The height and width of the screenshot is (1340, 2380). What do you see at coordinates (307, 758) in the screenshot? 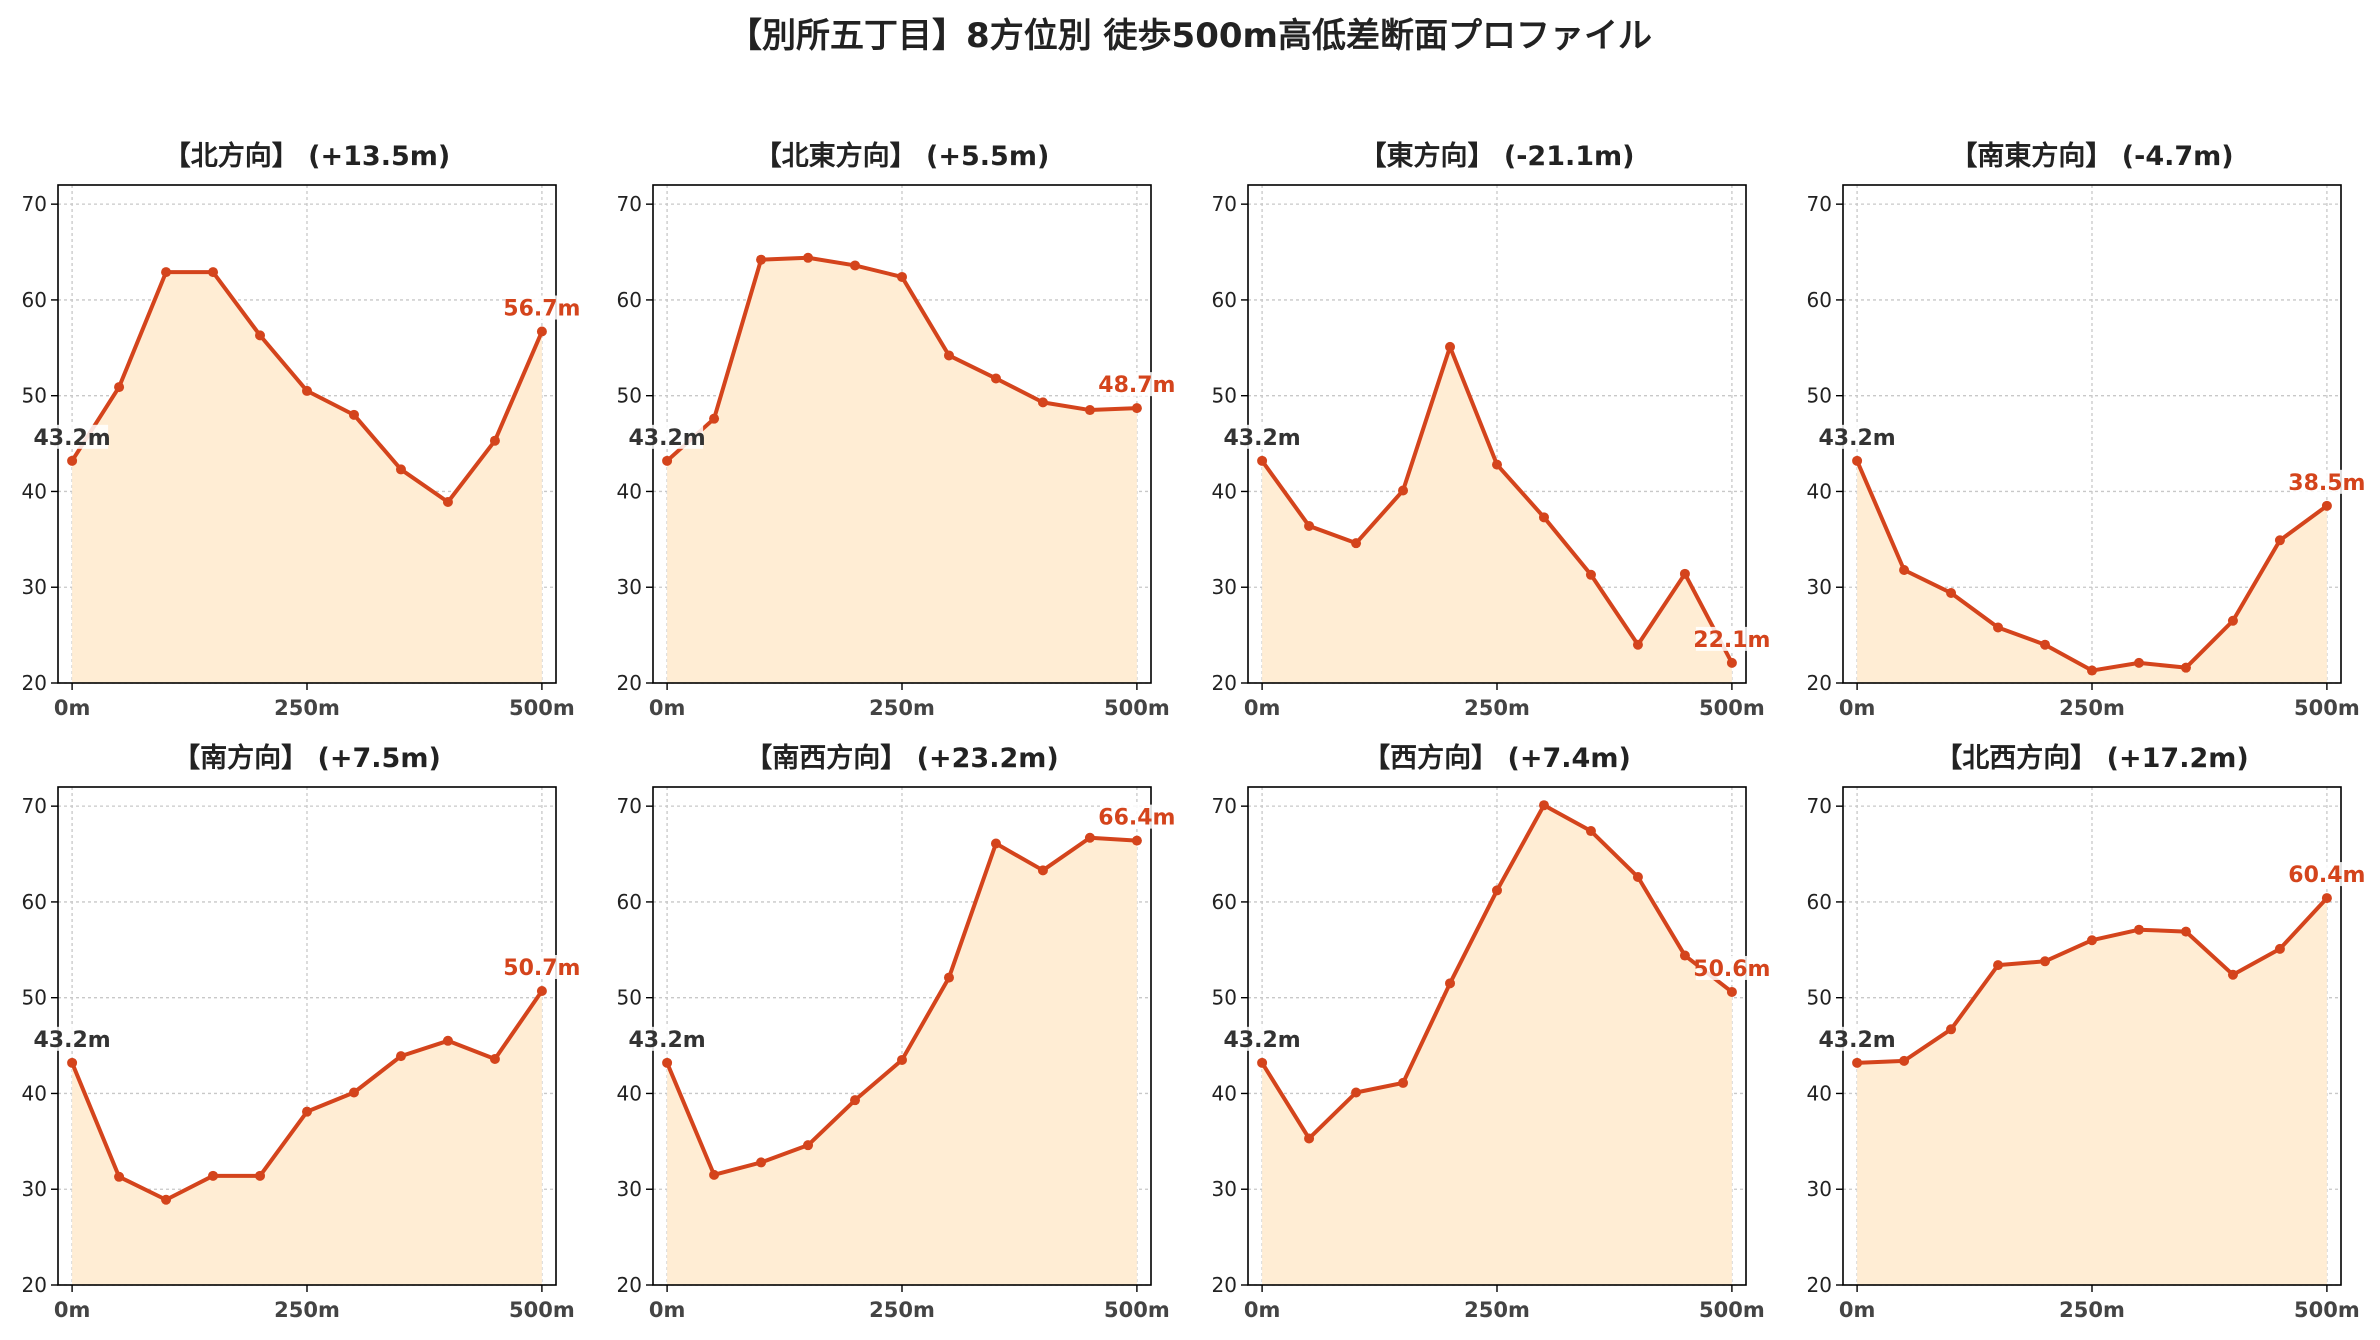
I see `chart-title: 【南方向】 (+7.5m)` at bounding box center [307, 758].